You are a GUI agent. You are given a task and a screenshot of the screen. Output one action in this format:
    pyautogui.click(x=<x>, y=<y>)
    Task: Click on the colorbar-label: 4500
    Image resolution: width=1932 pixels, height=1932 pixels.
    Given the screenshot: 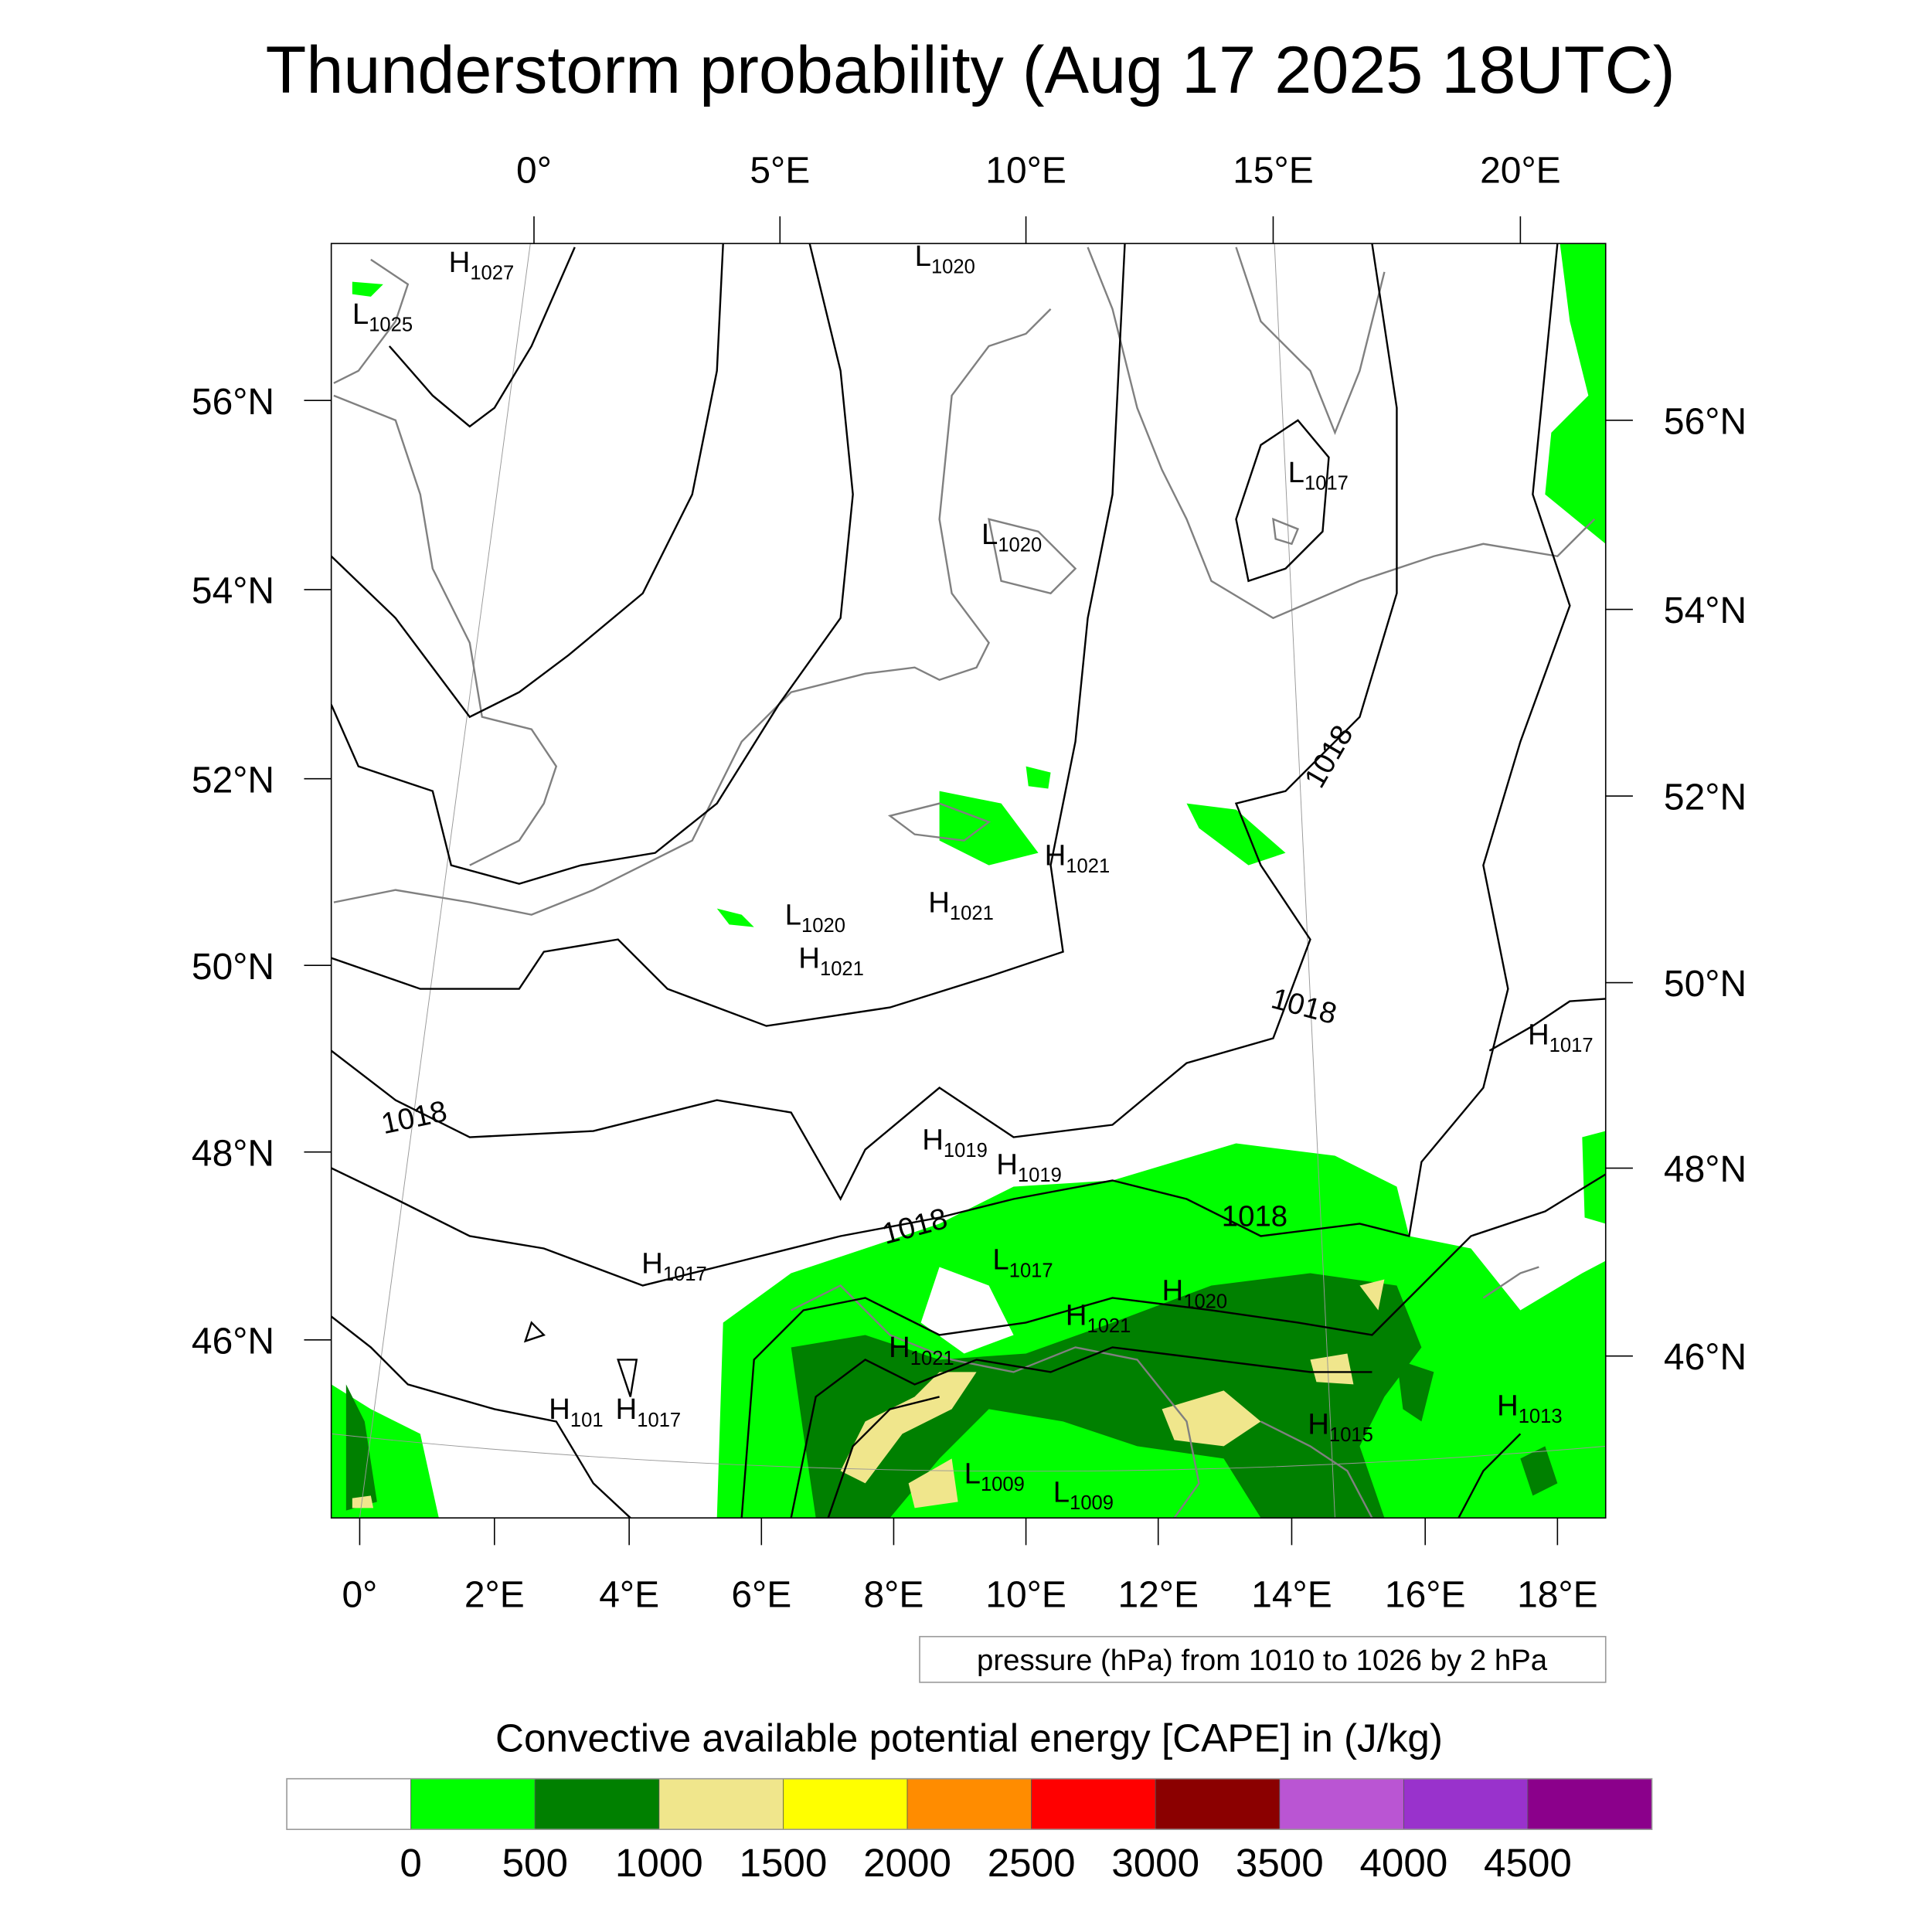 What is the action you would take?
    pyautogui.click(x=1528, y=1863)
    